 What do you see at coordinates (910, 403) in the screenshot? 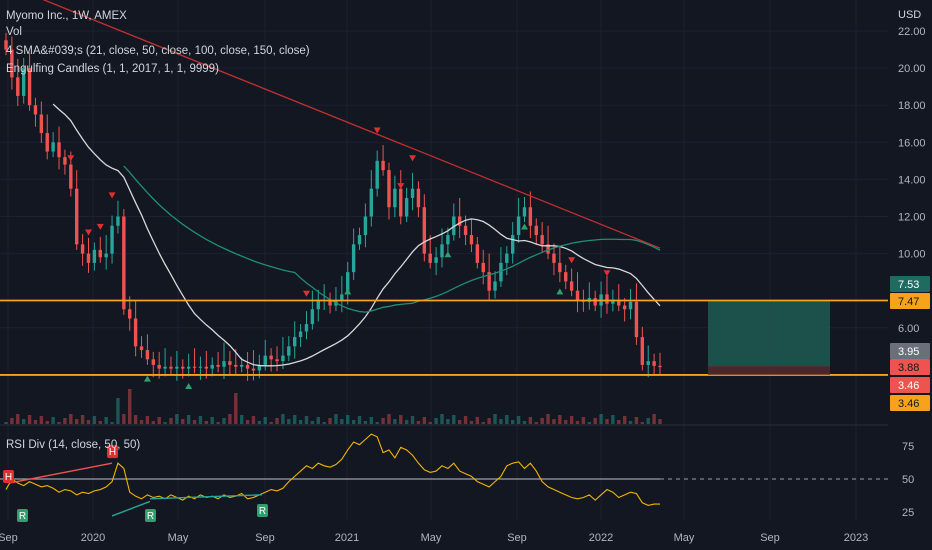
I see `price-badge` at bounding box center [910, 403].